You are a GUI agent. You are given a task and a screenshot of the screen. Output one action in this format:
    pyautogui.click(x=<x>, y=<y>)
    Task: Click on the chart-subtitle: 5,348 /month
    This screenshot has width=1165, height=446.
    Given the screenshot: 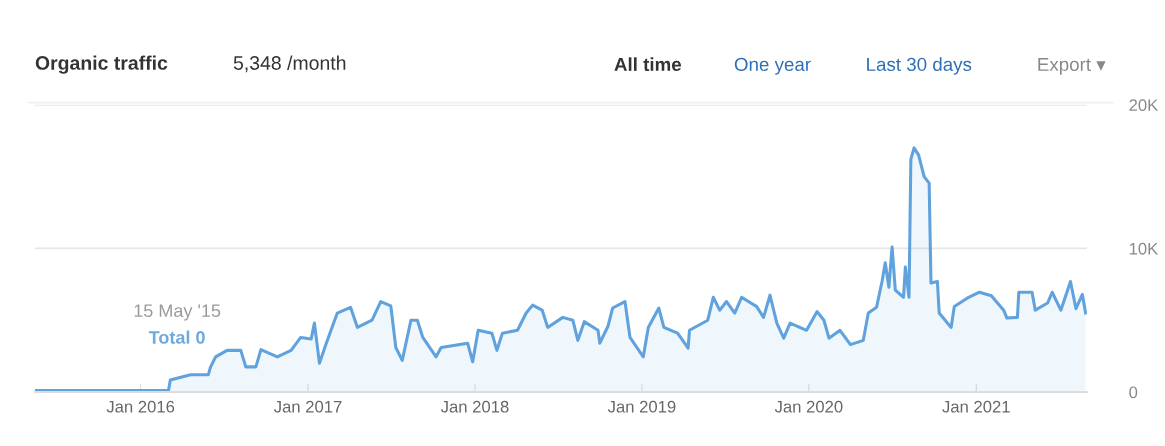 What is the action you would take?
    pyautogui.click(x=289, y=64)
    